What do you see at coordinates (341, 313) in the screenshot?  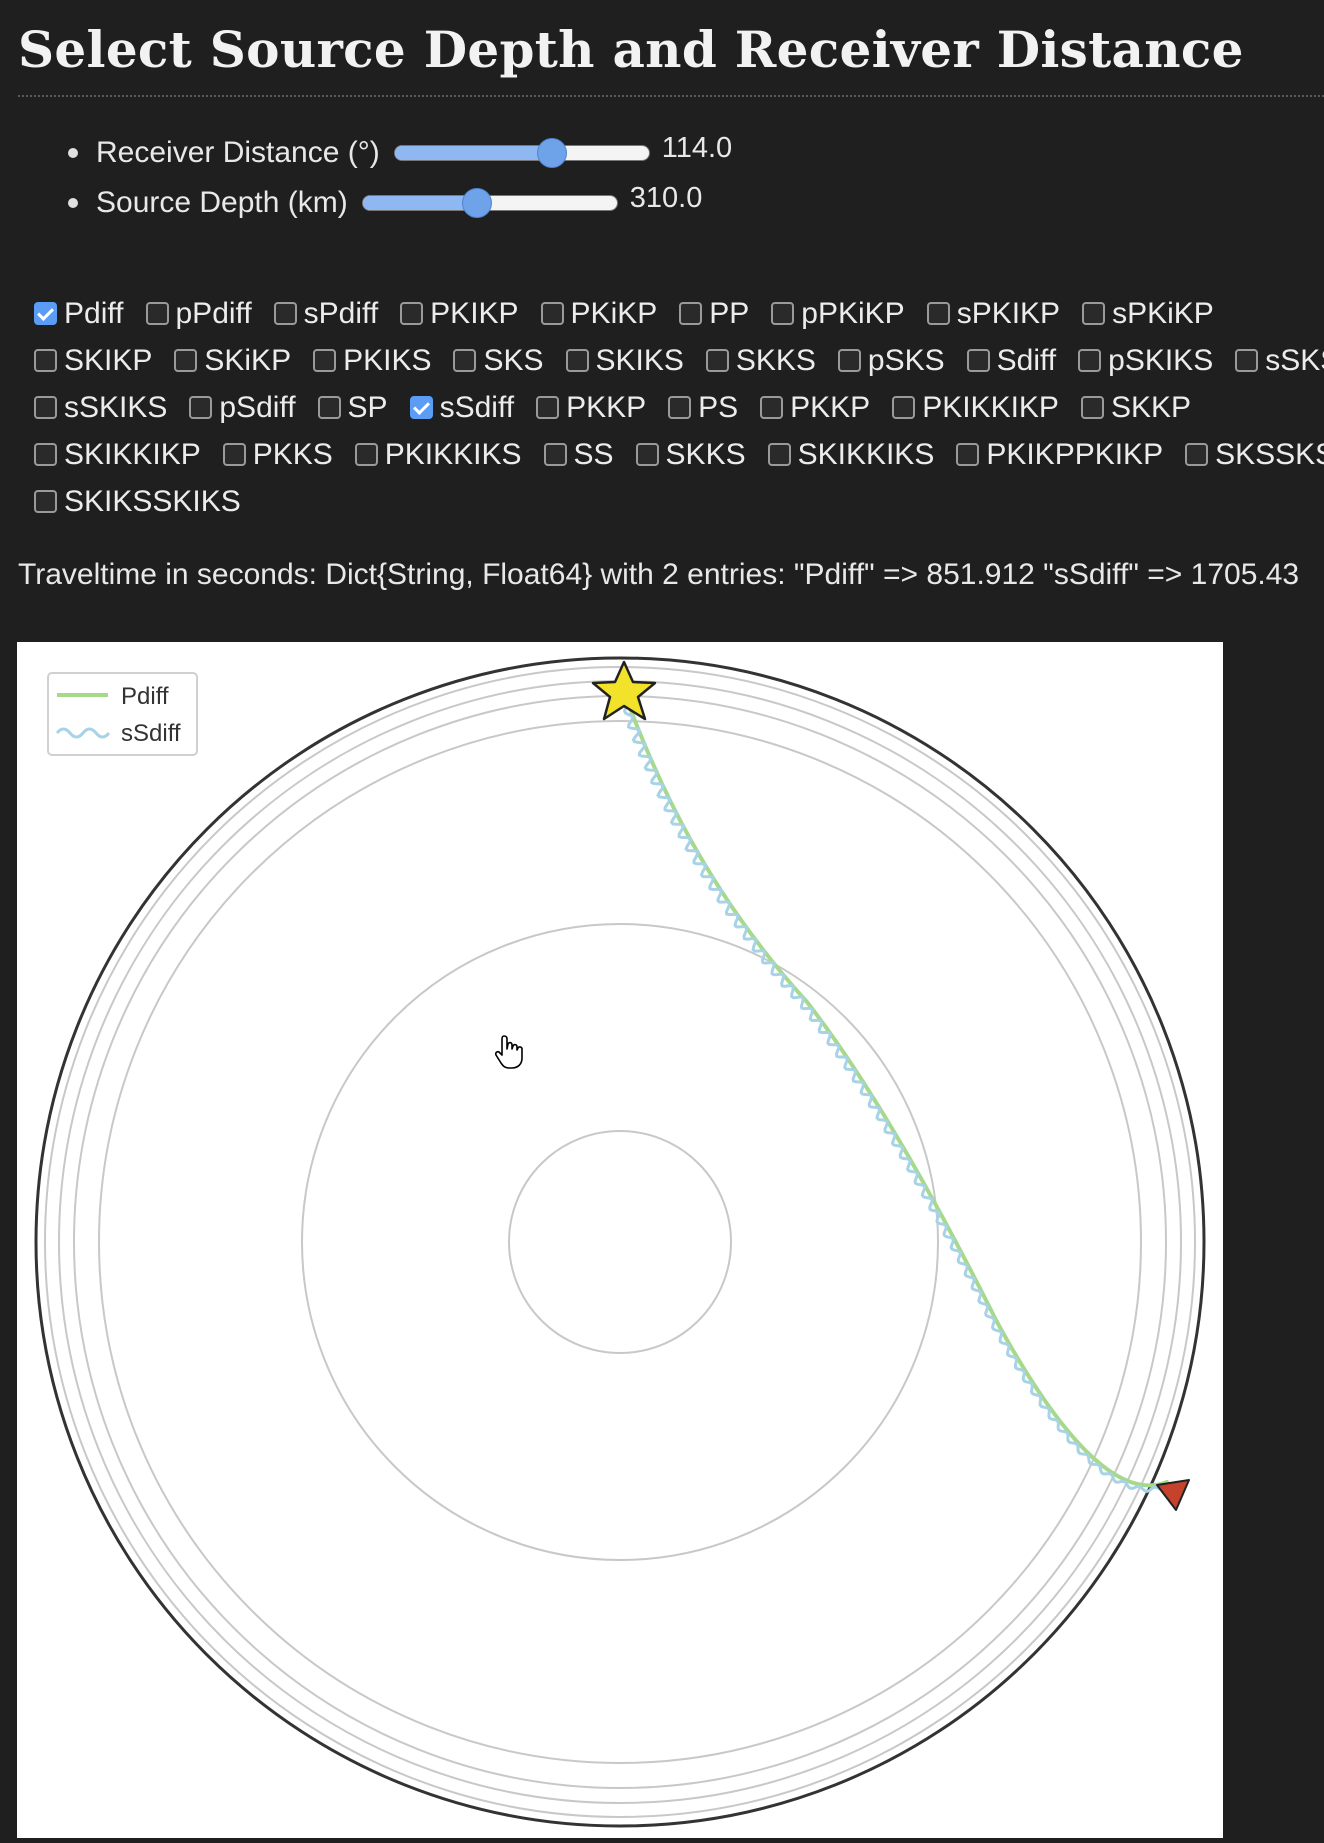 I see `checkbox-label: sPdiff` at bounding box center [341, 313].